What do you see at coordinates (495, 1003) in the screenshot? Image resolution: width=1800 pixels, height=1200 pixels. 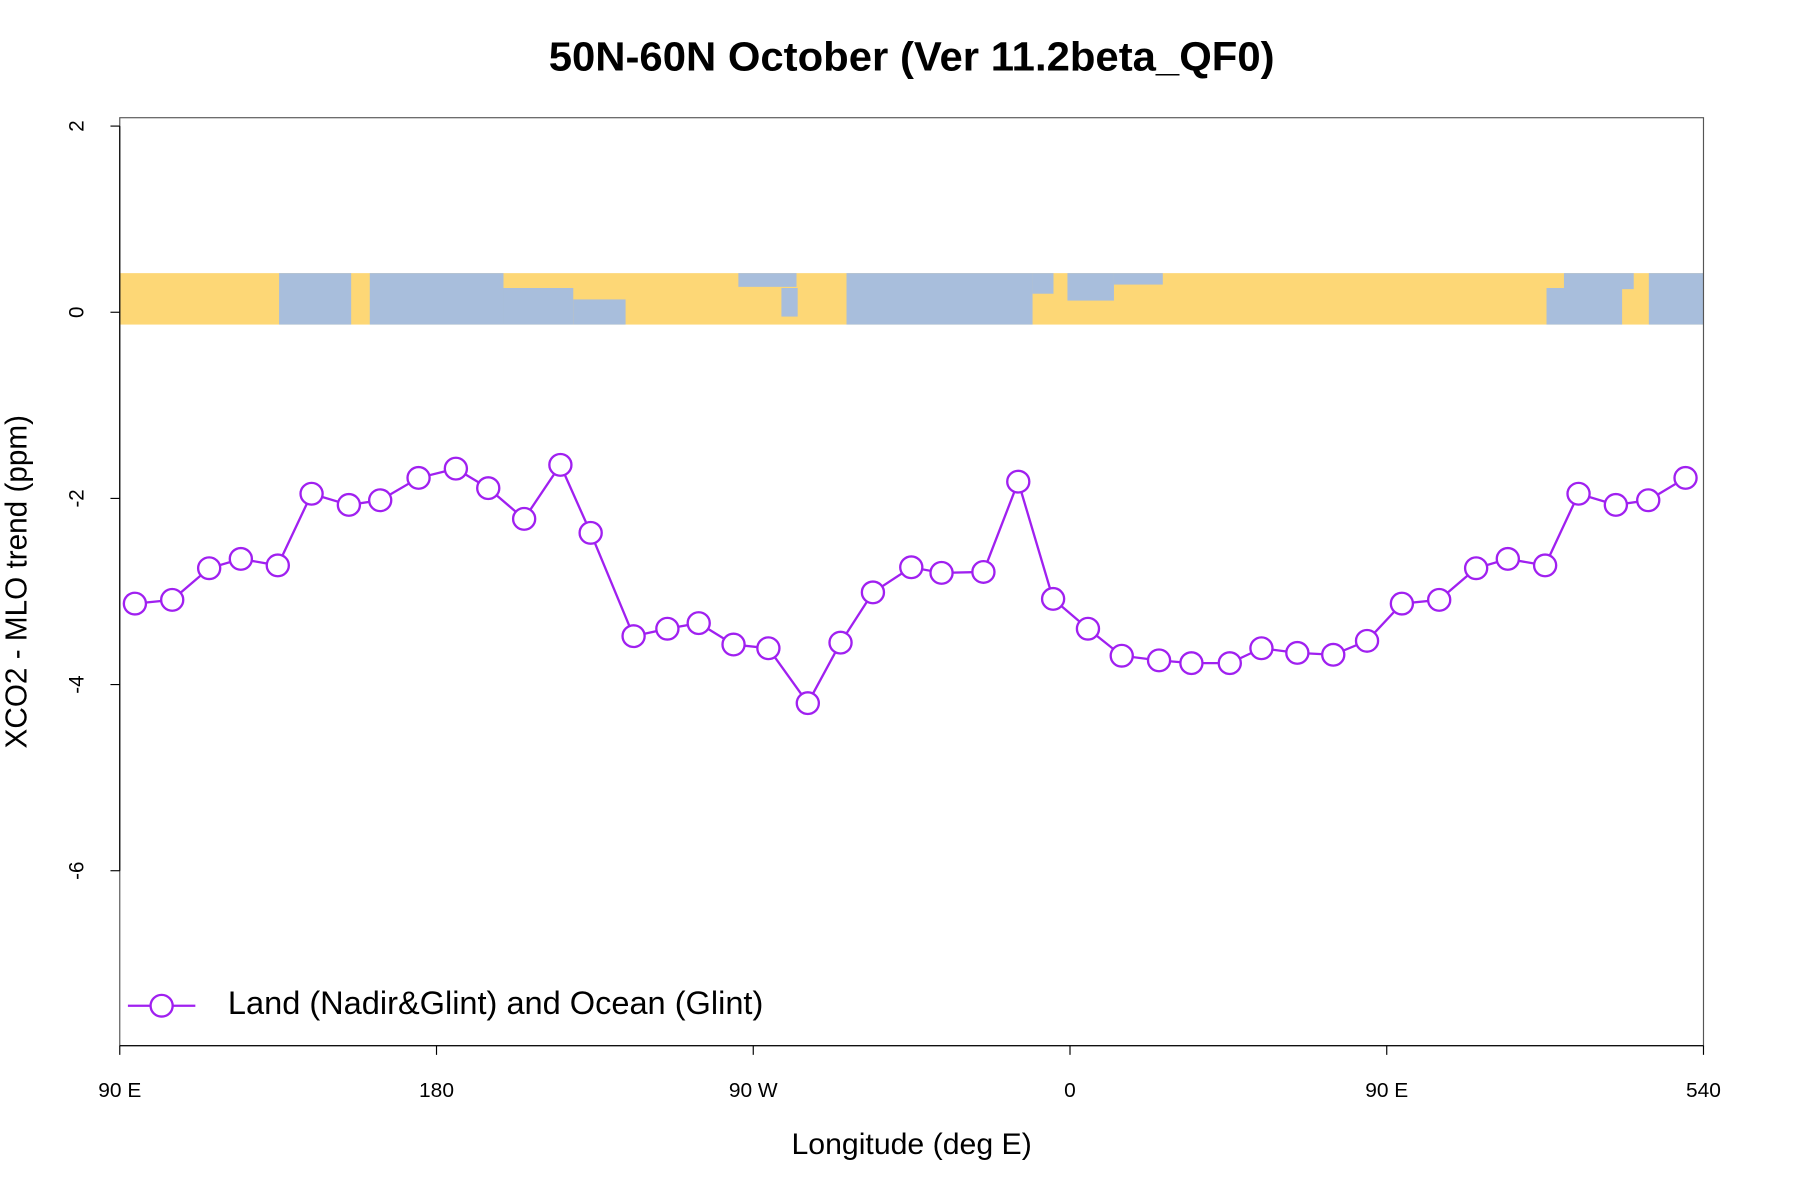 I see `legend-label: Land (Nadir&Glint) and Ocean (Glint)` at bounding box center [495, 1003].